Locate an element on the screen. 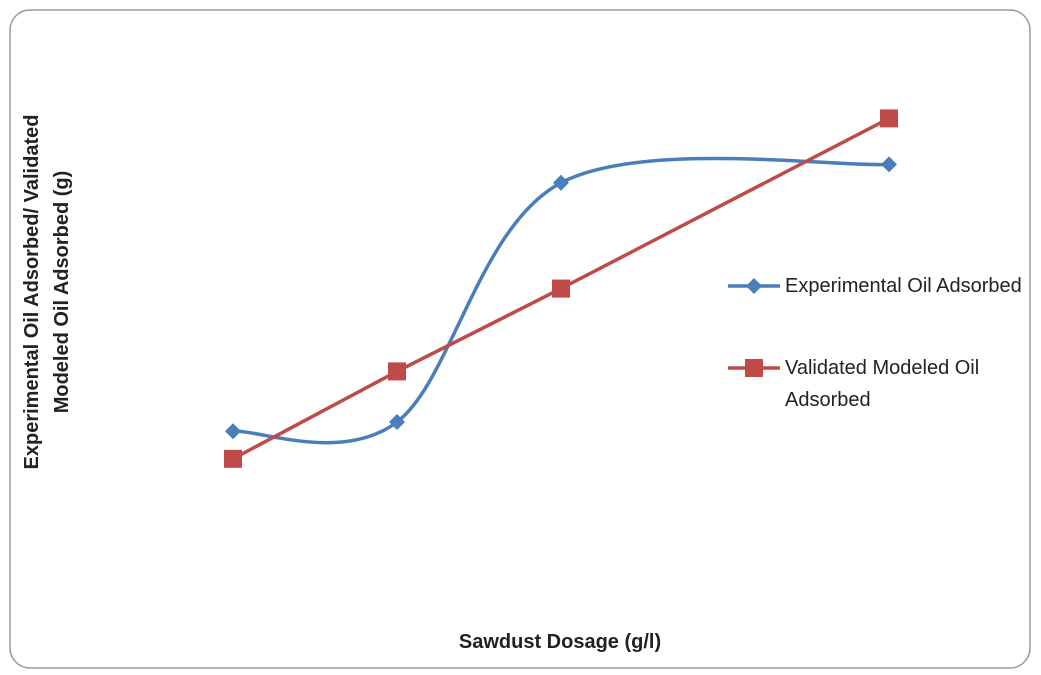 The image size is (1041, 675). x-axis-title: Sawdust Dosage (g/l) is located at coordinates (560, 642).